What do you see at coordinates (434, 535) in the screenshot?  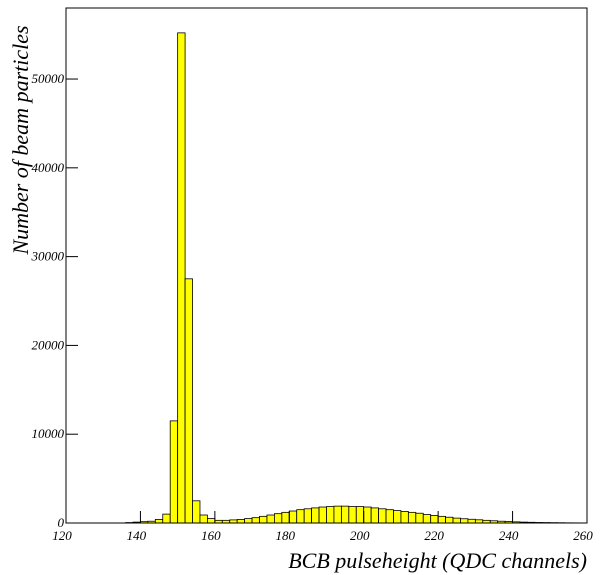 I see `x-tick-label: 220` at bounding box center [434, 535].